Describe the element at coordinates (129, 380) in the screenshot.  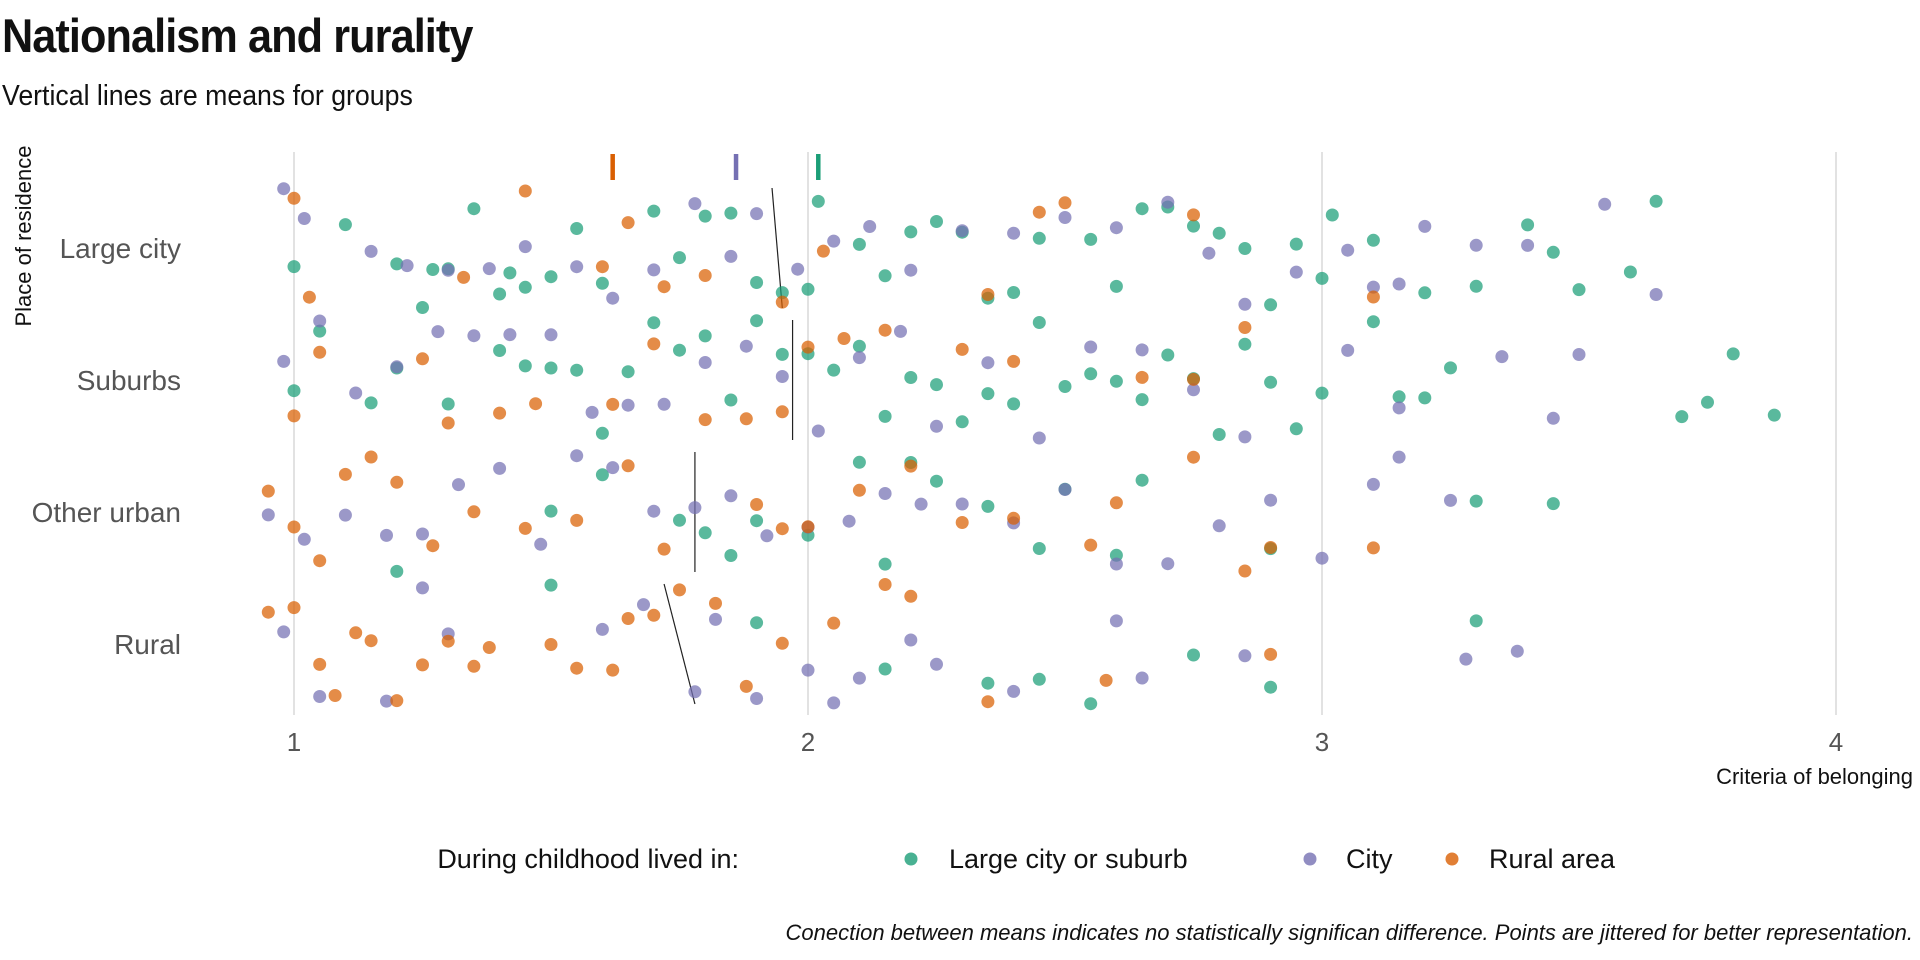
I see `y-tick-label: Suburbs` at that location.